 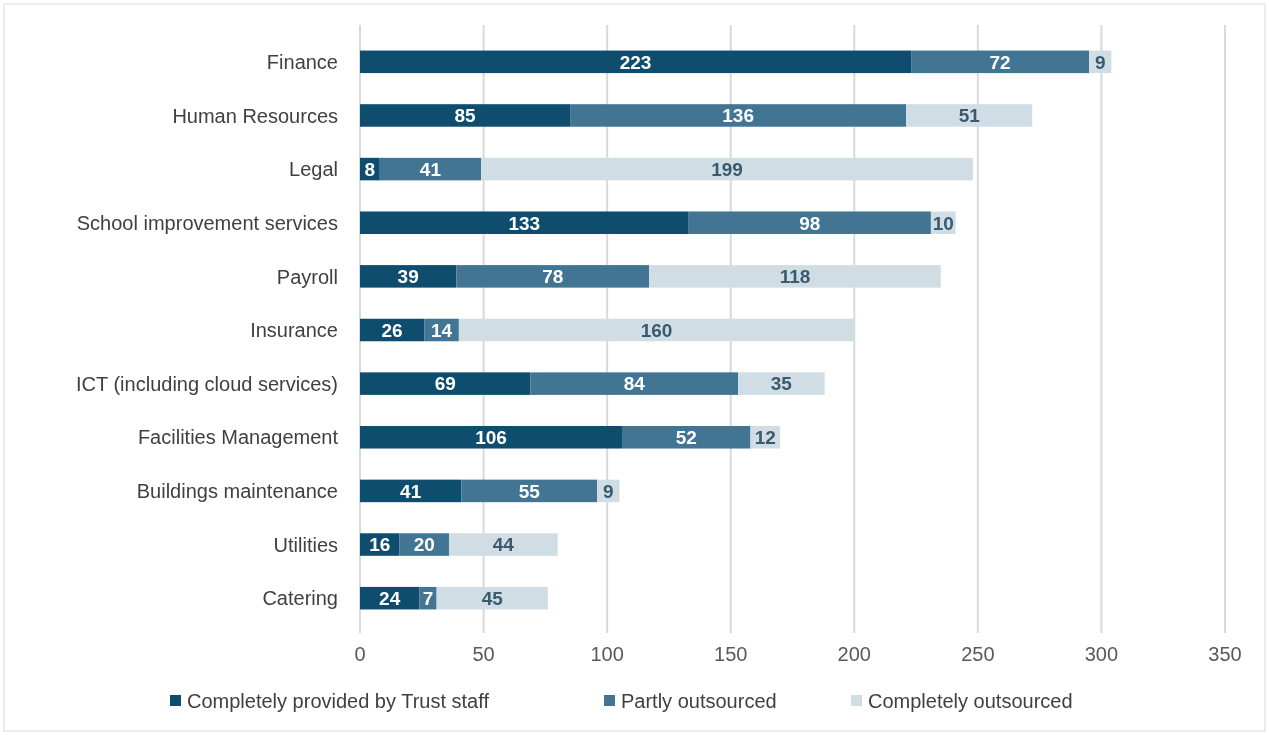 What do you see at coordinates (731, 654) in the screenshot?
I see `x-tick-label: 150` at bounding box center [731, 654].